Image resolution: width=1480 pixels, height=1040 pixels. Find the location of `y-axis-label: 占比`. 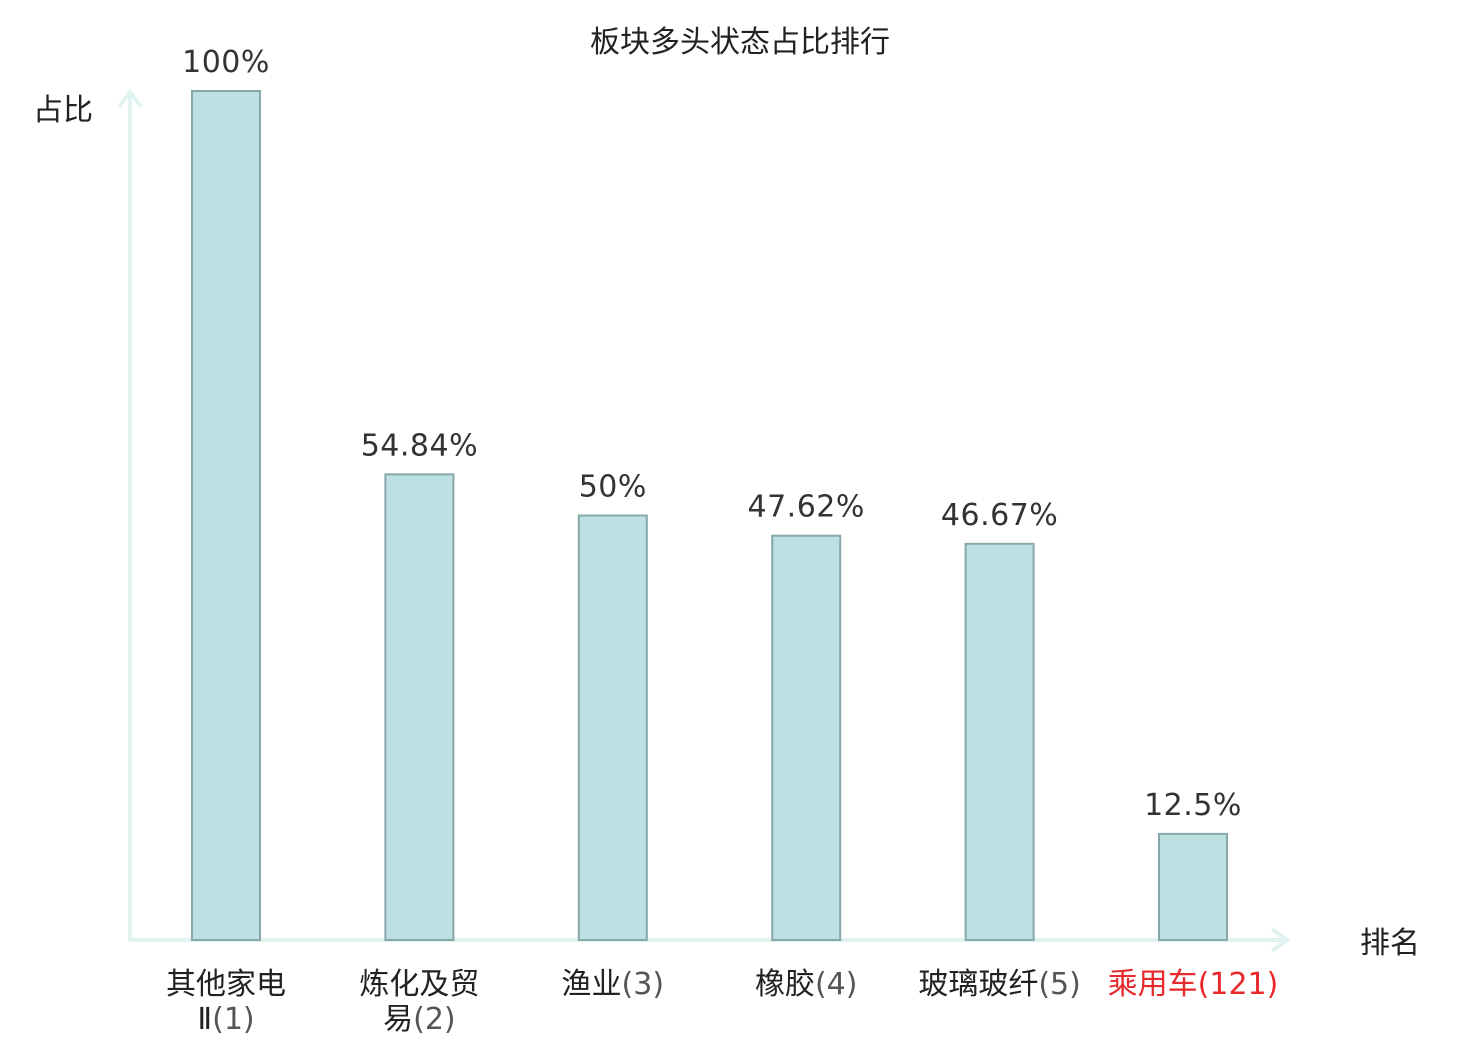

y-axis-label: 占比 is located at coordinates (63, 110).